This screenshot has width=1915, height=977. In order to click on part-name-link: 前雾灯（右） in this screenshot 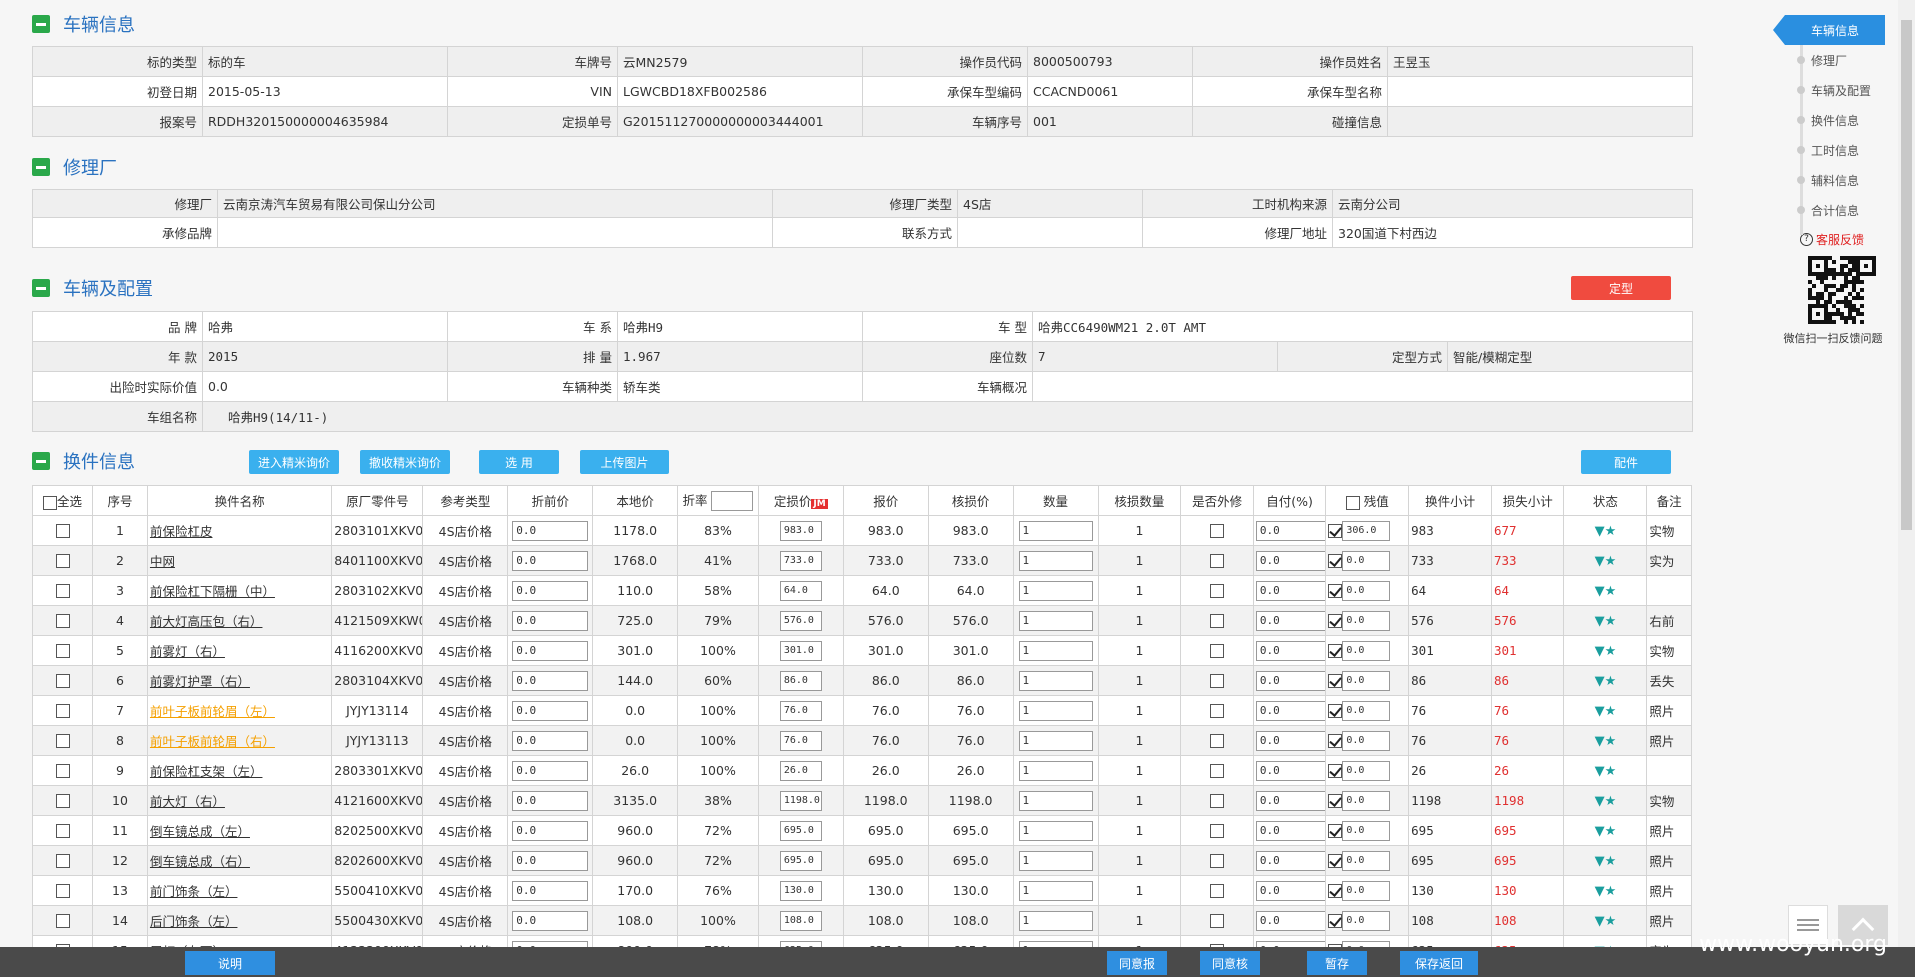, I will do `click(239, 650)`.